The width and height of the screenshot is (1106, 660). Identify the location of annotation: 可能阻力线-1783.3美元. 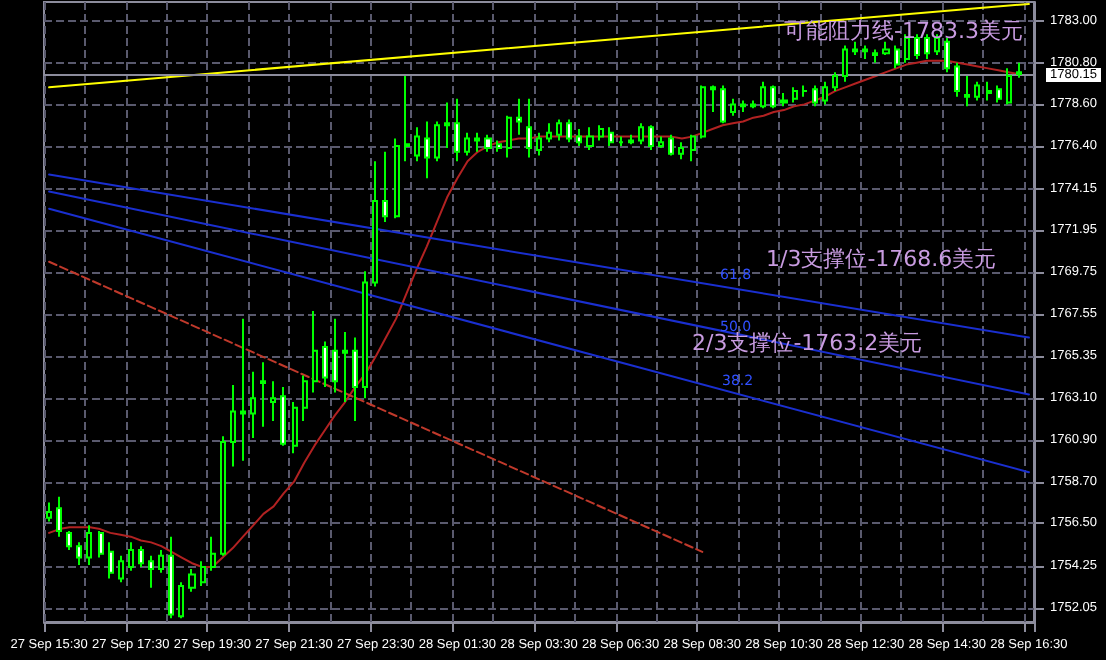
(903, 31).